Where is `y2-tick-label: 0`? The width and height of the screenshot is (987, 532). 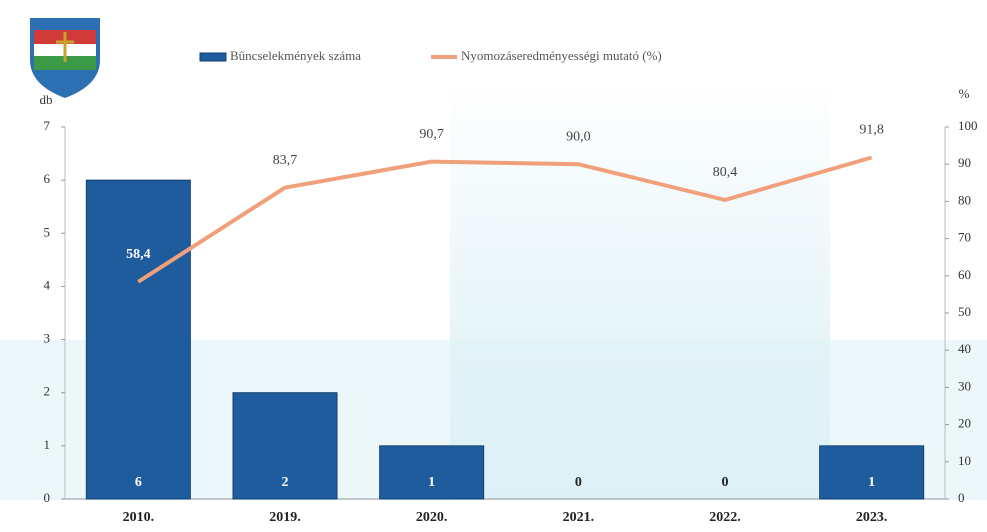 y2-tick-label: 0 is located at coordinates (961, 497).